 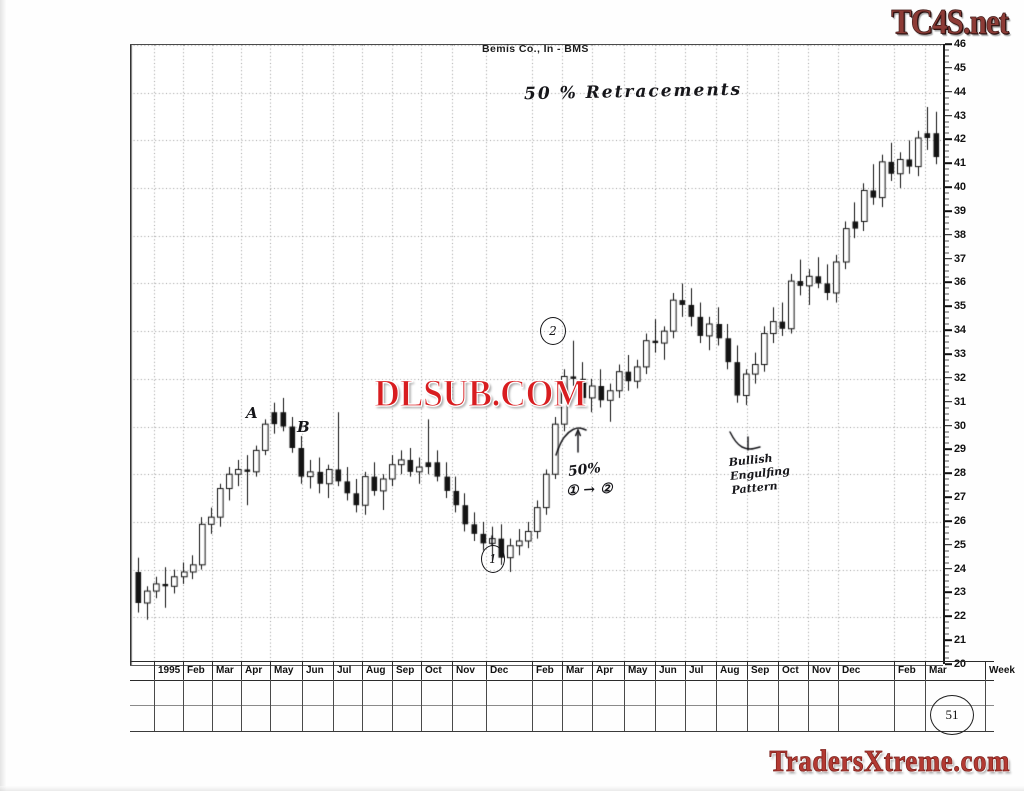 I want to click on dlsub-watermark: DLSUB.COM, so click(x=480, y=393).